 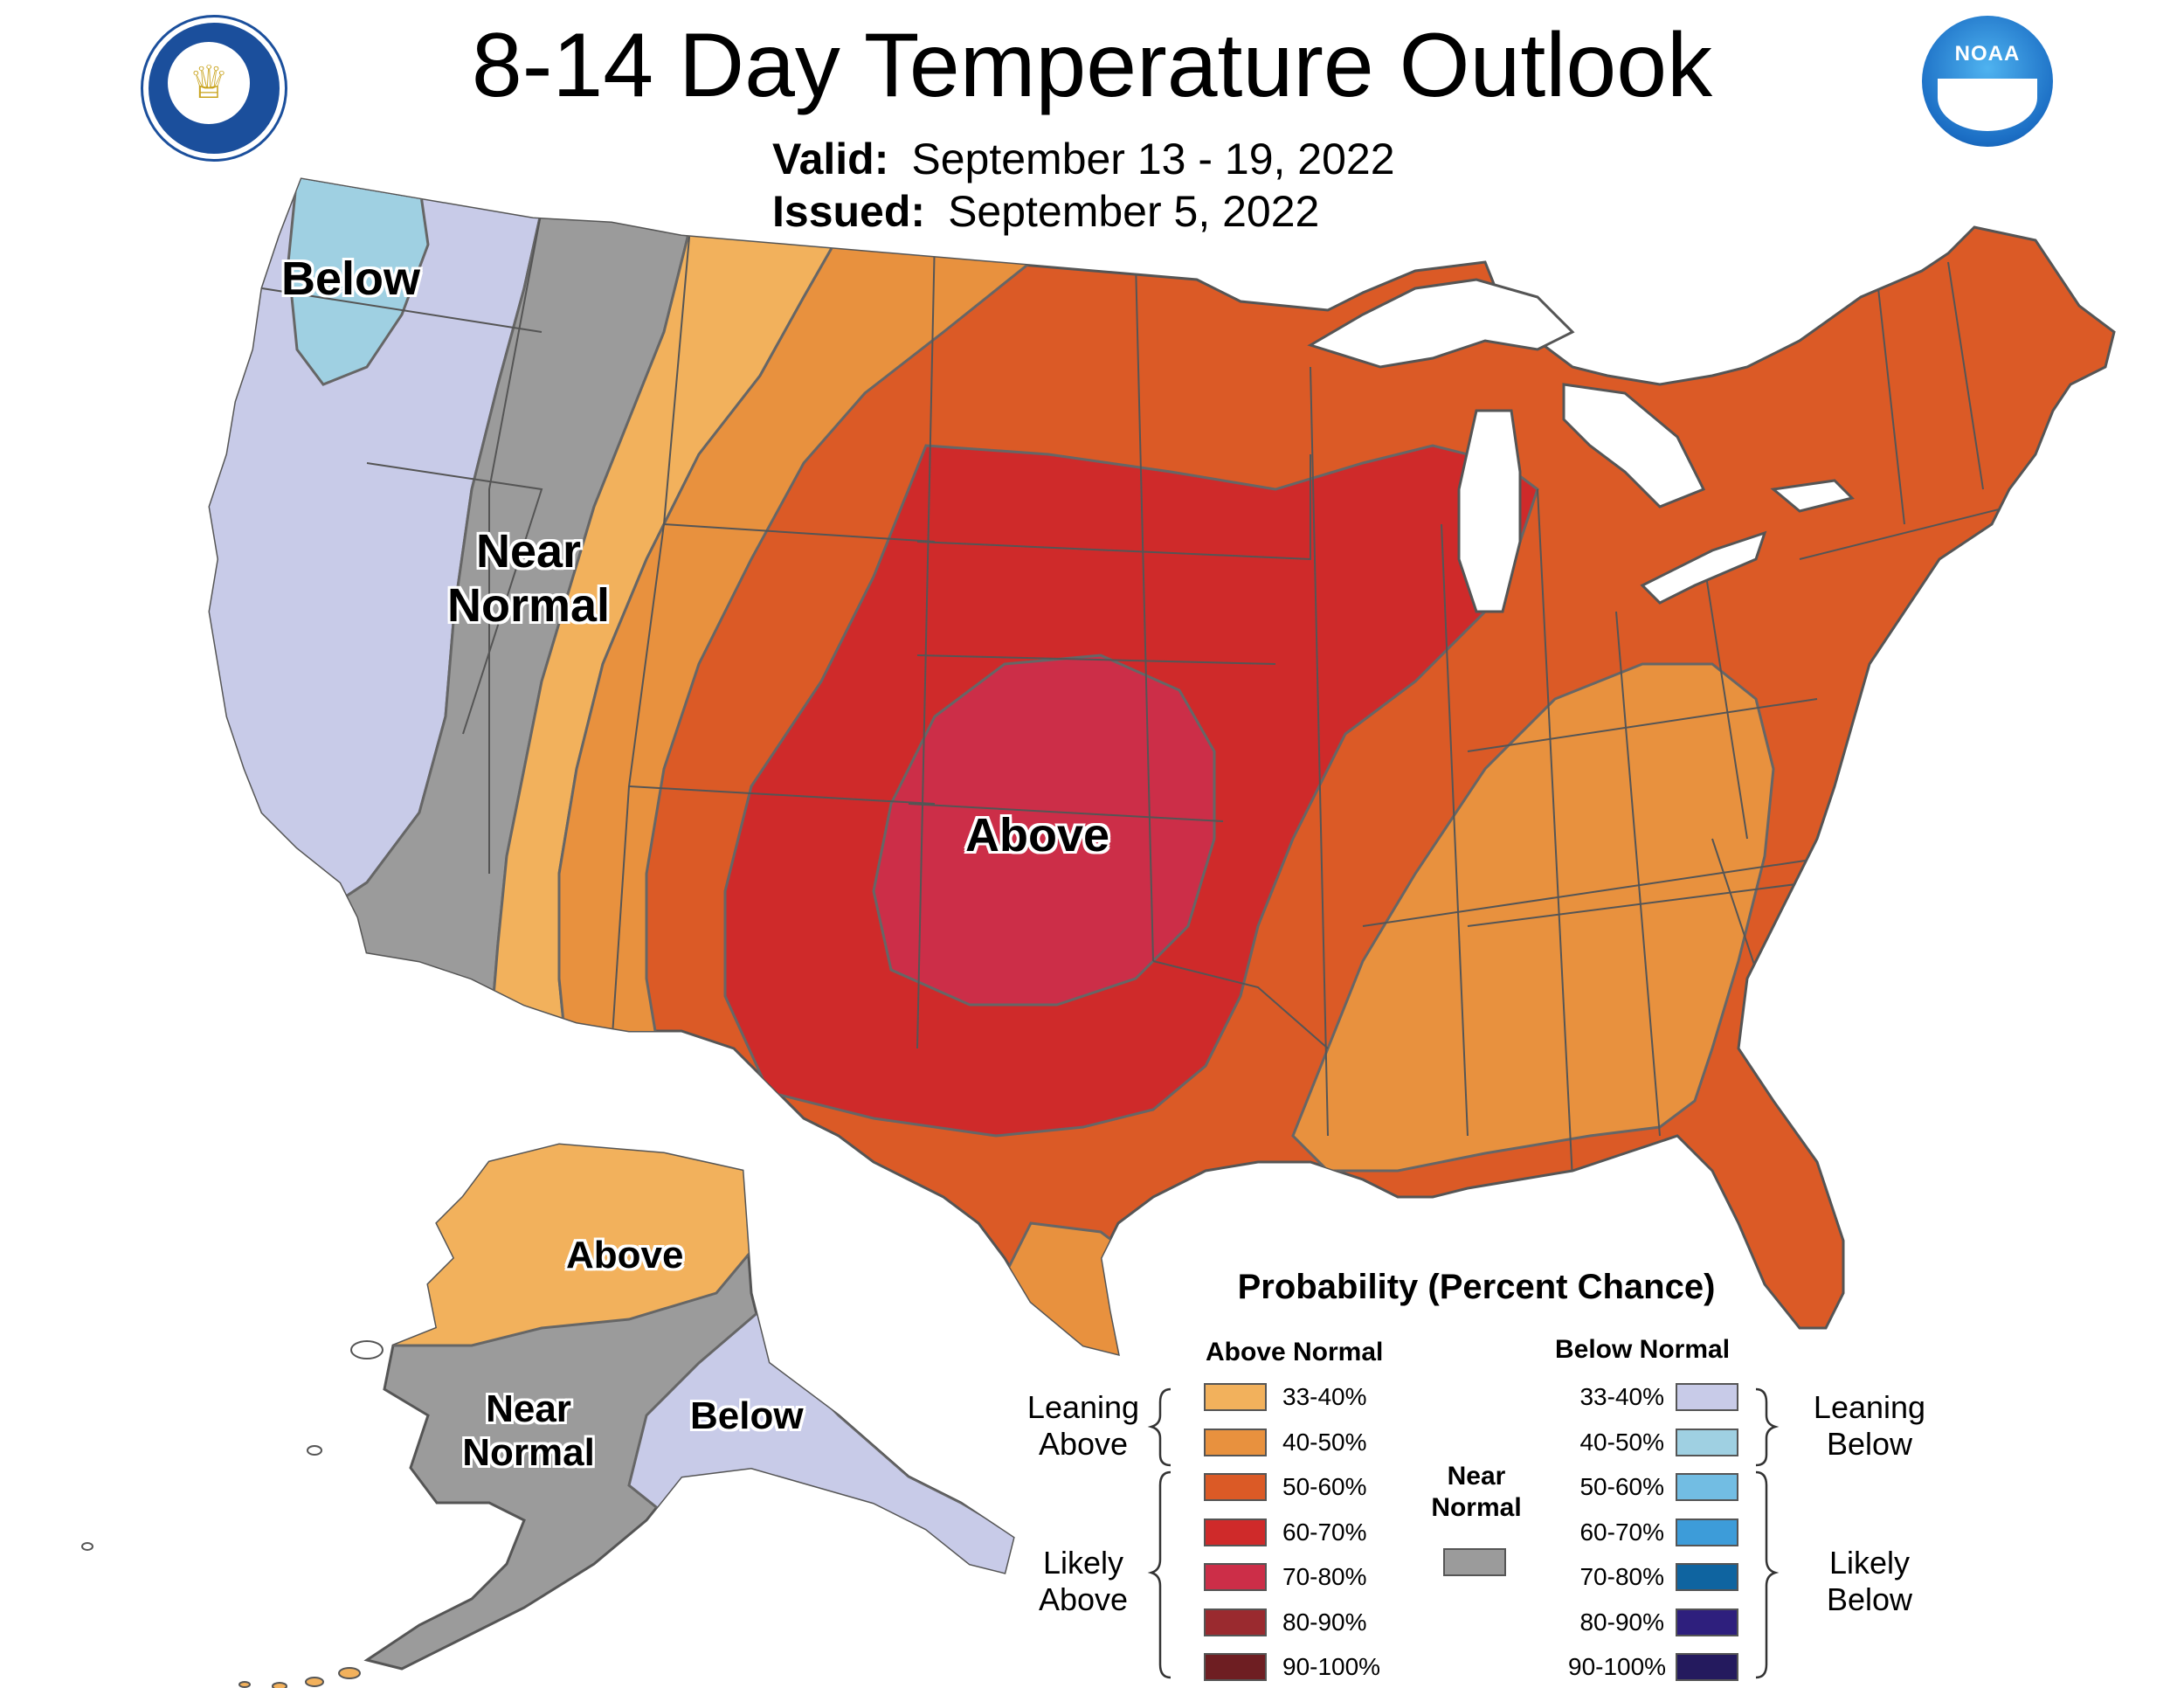 What do you see at coordinates (299, 1677) in the screenshot?
I see `aleutian-islands` at bounding box center [299, 1677].